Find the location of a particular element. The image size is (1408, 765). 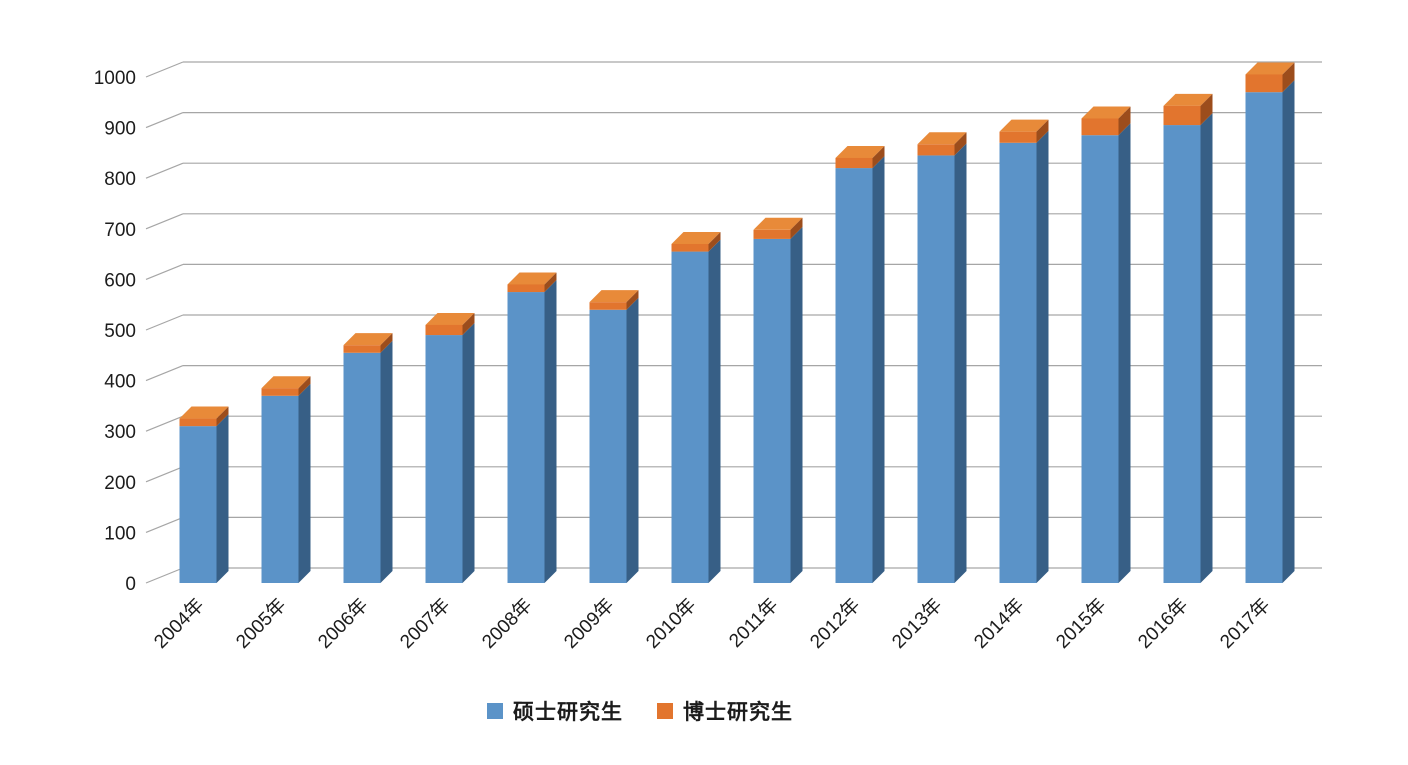

x-axis-tick-label: 2007年 is located at coordinates (425, 623).